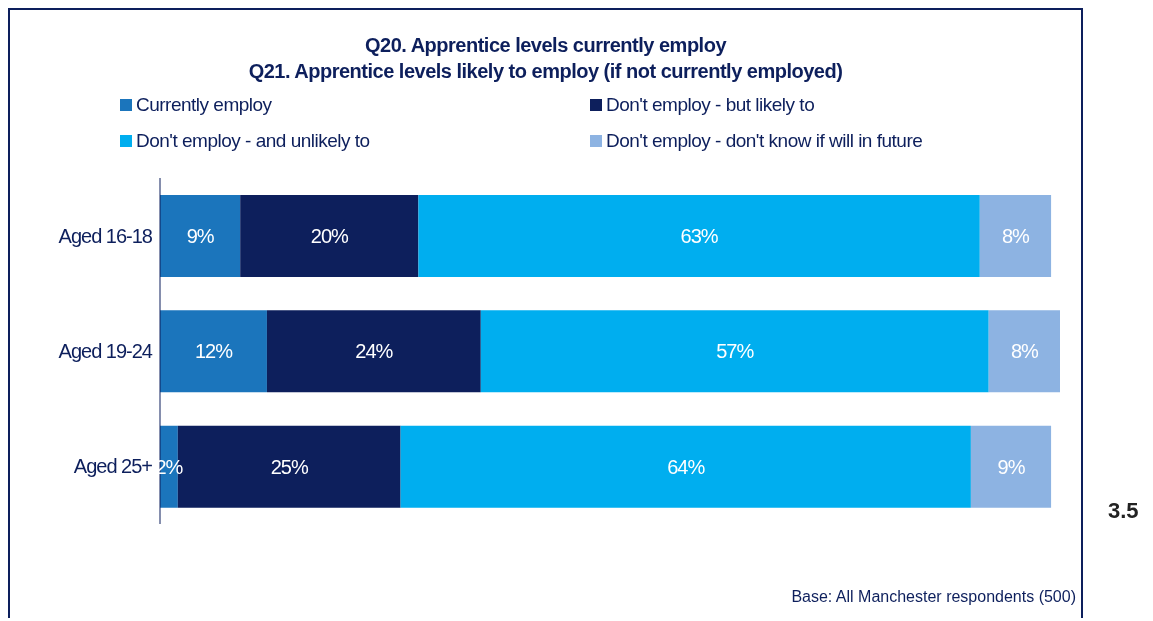  What do you see at coordinates (289, 466) in the screenshot?
I see `data-label: 25%` at bounding box center [289, 466].